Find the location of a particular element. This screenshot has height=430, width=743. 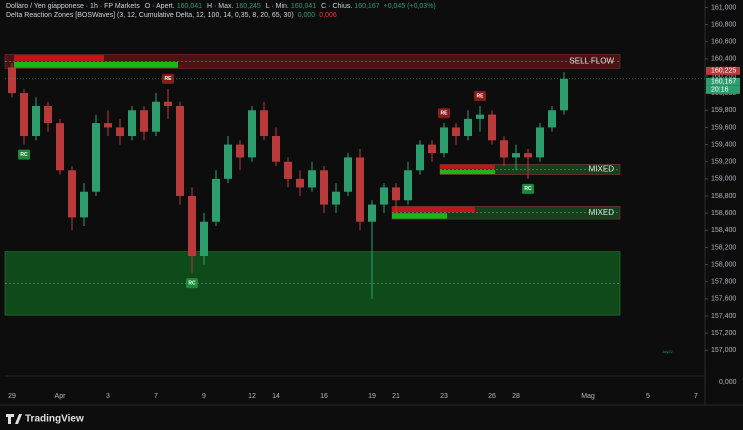

price-label: 160,167 is located at coordinates (723, 82).